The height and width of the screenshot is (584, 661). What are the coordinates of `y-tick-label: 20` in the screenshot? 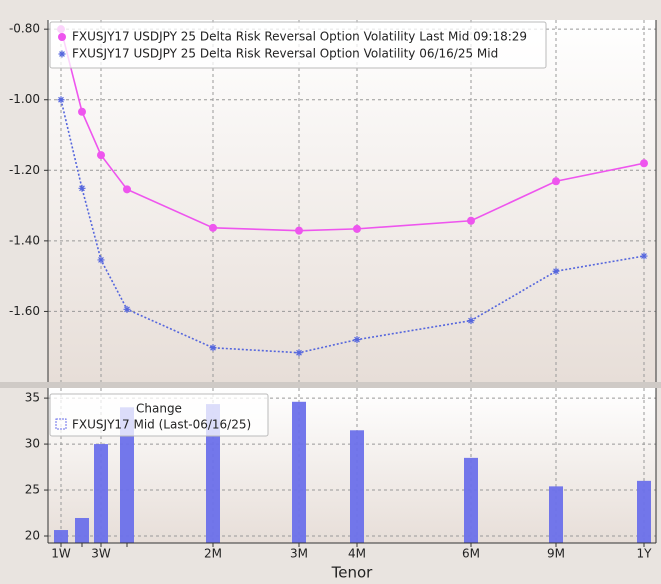 It's located at (32, 536).